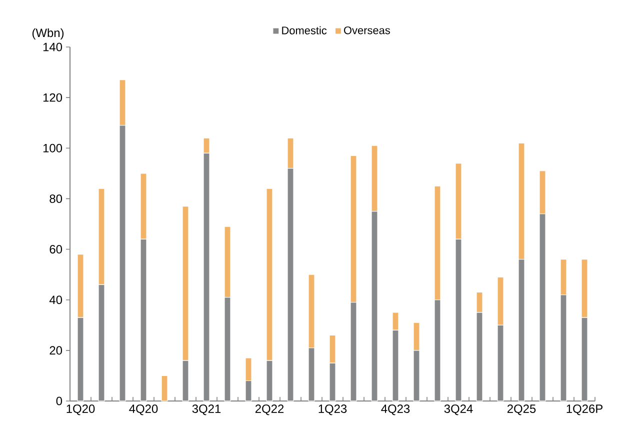  What do you see at coordinates (206, 410) in the screenshot?
I see `x-tick-label: 3Q21` at bounding box center [206, 410].